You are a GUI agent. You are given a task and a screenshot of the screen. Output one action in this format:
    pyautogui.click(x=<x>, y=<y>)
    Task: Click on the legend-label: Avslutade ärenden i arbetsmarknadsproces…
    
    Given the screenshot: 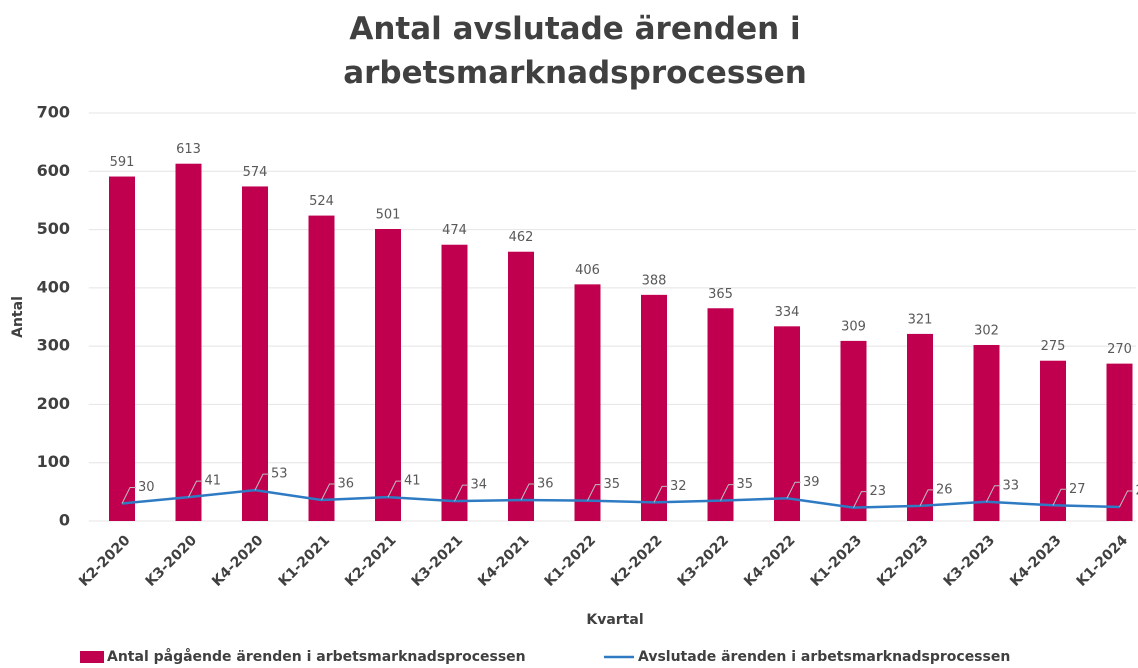 What is the action you would take?
    pyautogui.click(x=824, y=657)
    